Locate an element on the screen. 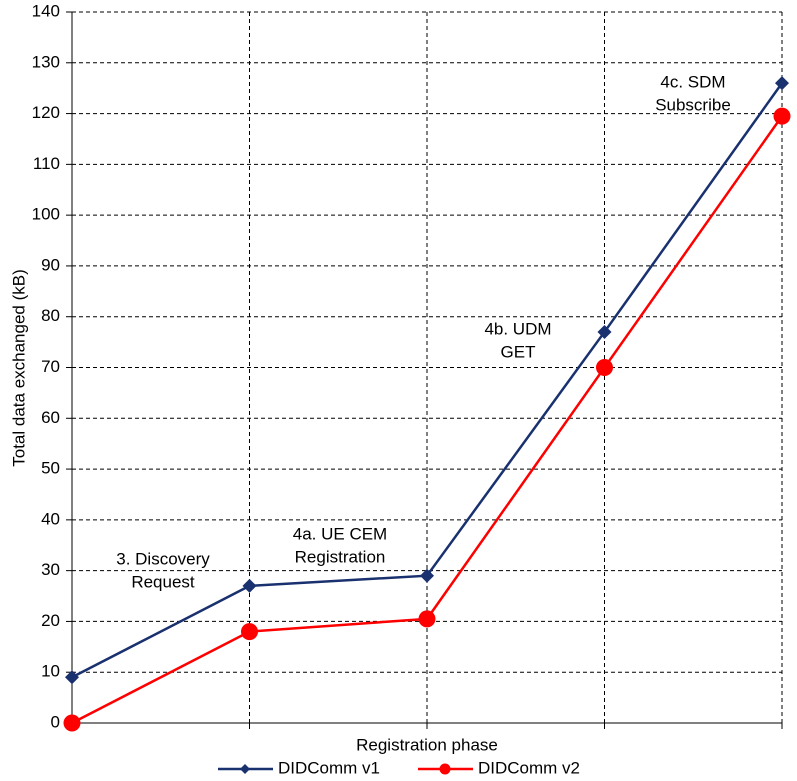  y-tick-label: 70 is located at coordinates (50, 366).